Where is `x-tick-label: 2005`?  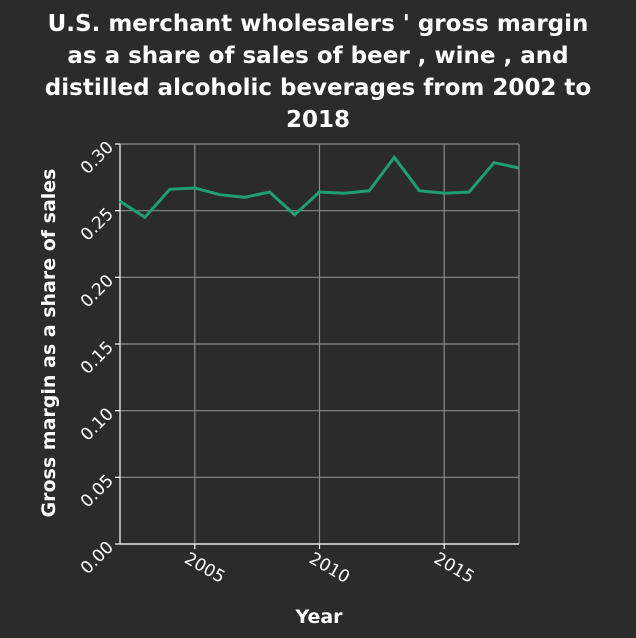
x-tick-label: 2005 is located at coordinates (204, 568).